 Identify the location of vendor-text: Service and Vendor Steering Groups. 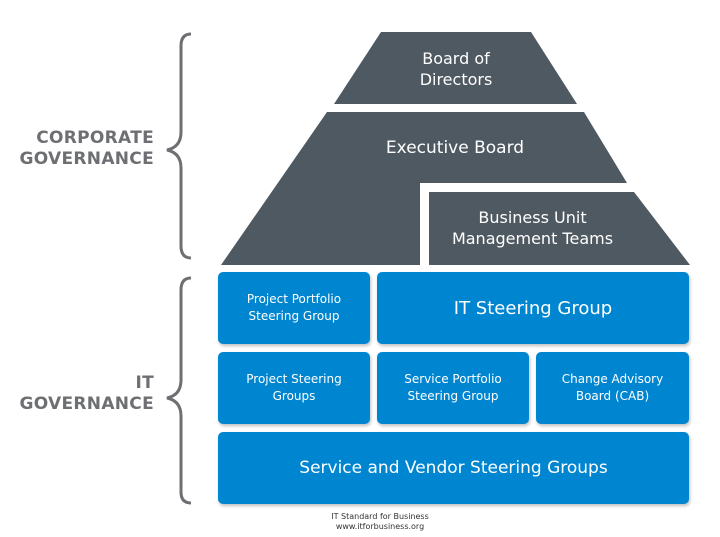
(453, 468).